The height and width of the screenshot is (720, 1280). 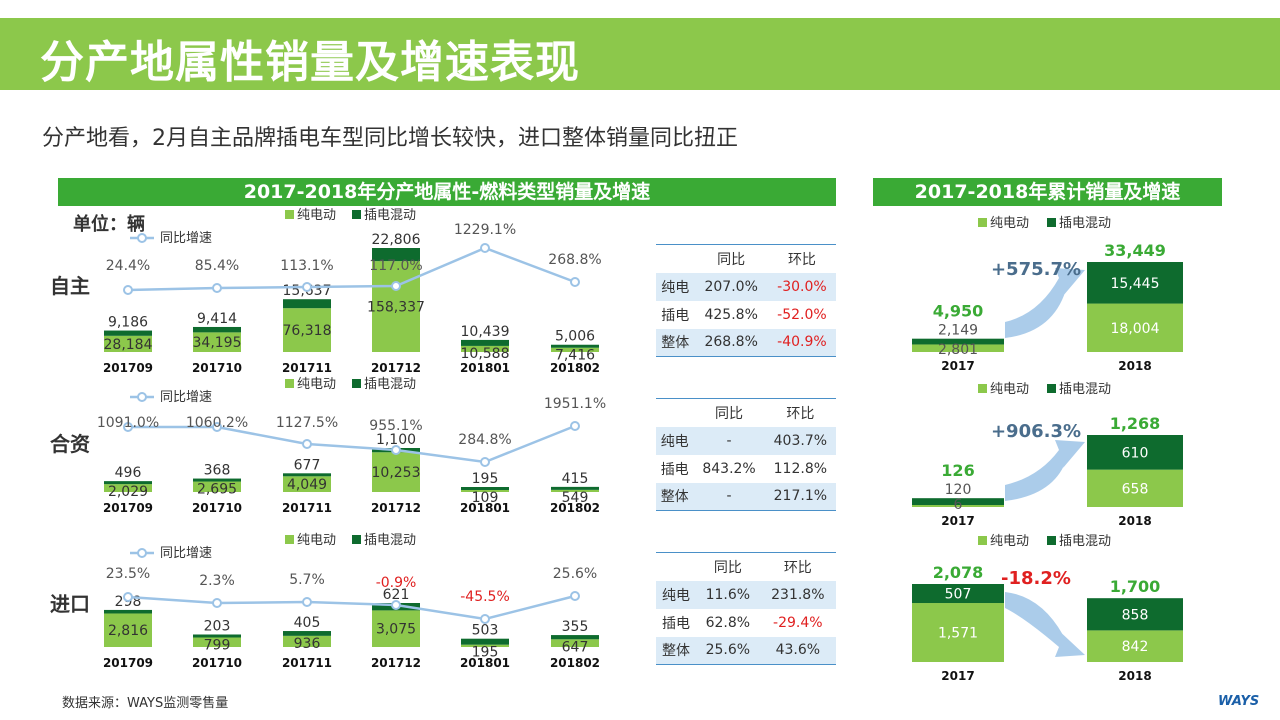 I want to click on x-tick-label: 201712, so click(x=396, y=508).